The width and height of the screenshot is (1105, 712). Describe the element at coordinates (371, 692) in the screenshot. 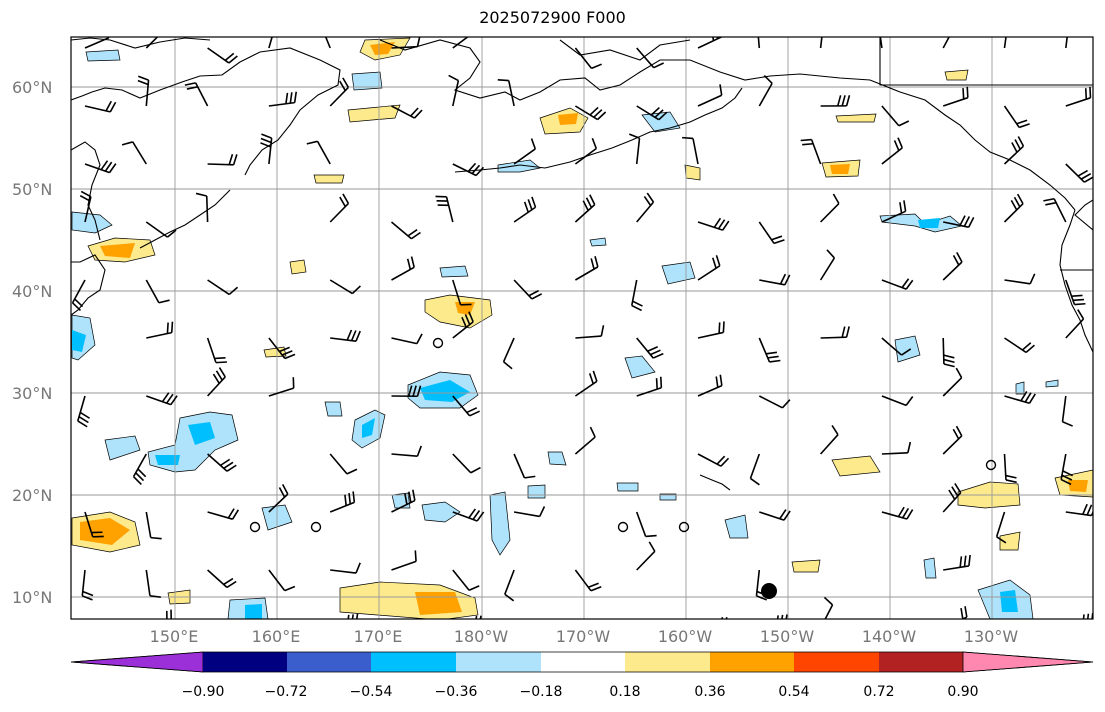

I see `colorbar-tick-label: −0.54` at that location.